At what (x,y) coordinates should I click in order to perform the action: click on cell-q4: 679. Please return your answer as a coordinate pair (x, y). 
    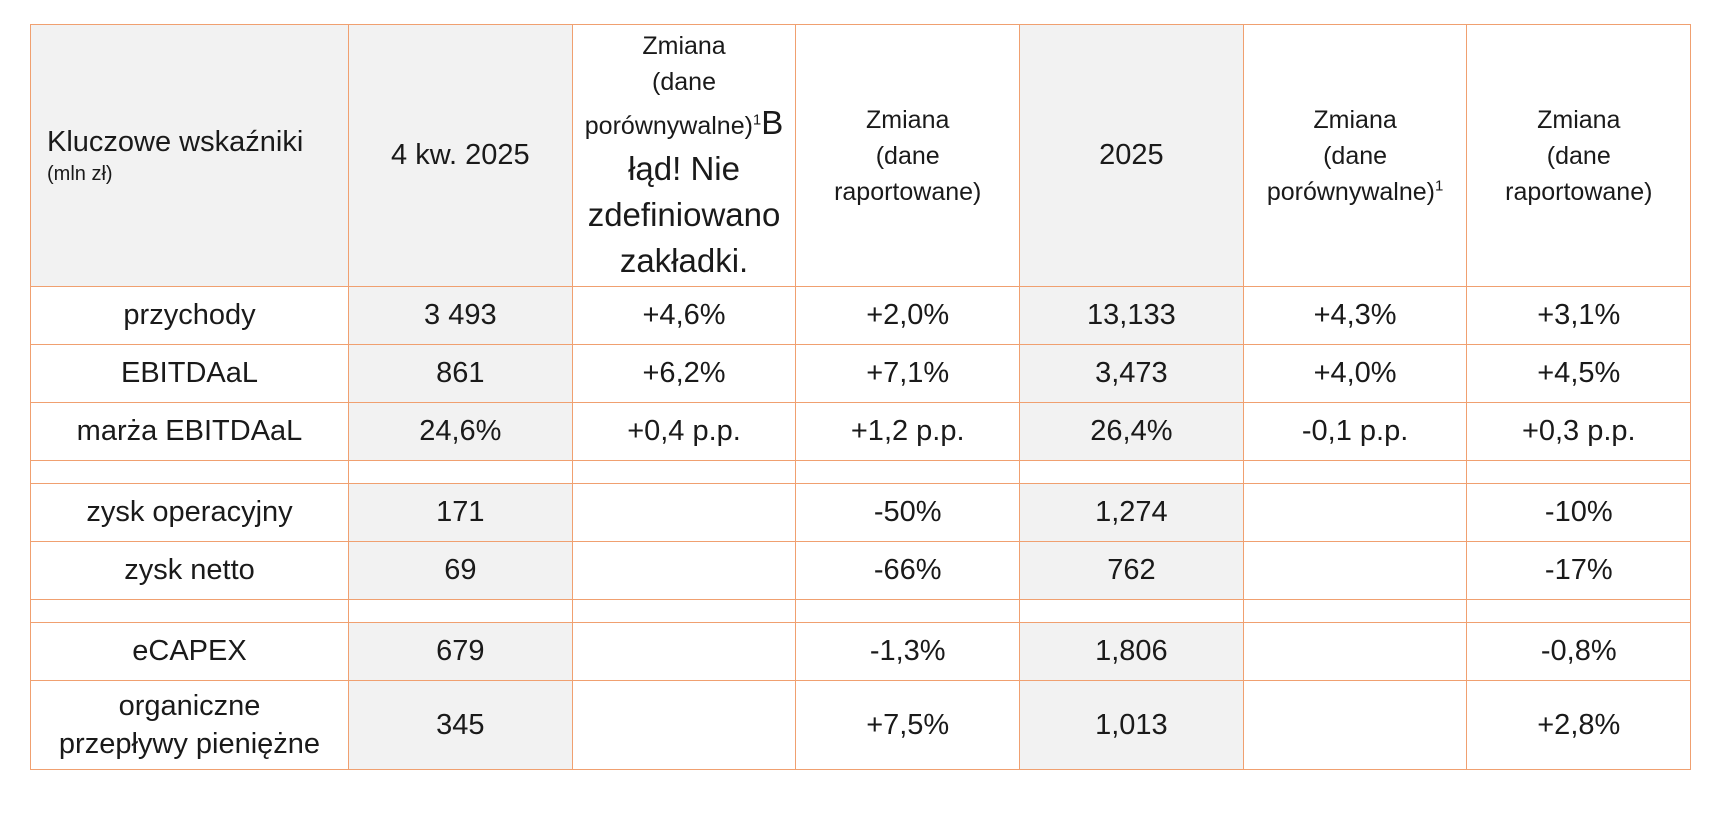
    Looking at the image, I should click on (460, 651).